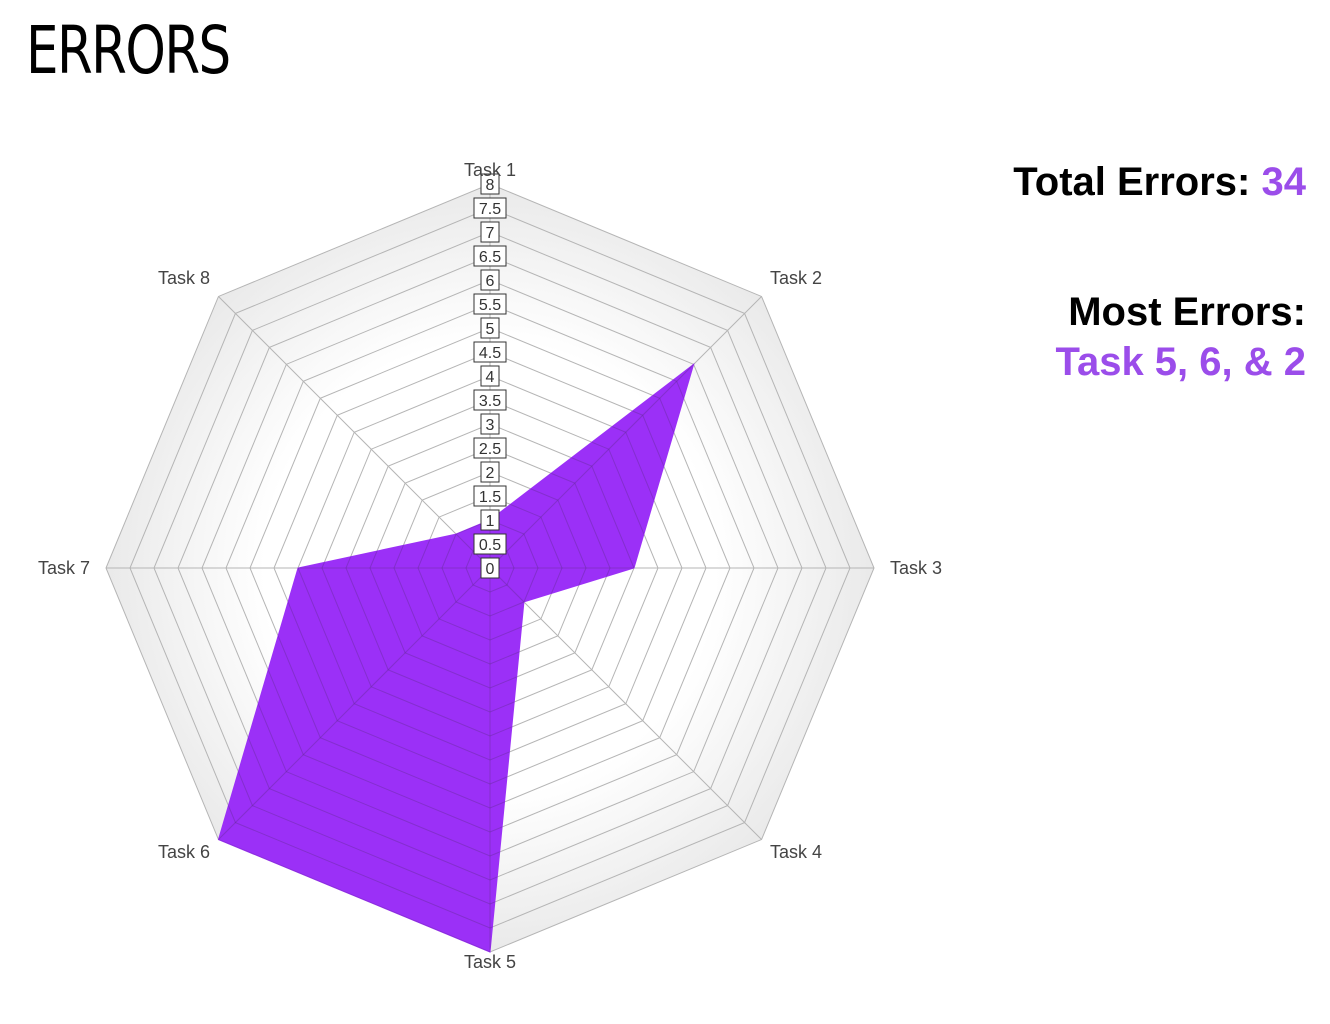 This screenshot has height=1024, width=1330. I want to click on axis-label: Task 7, so click(64, 568).